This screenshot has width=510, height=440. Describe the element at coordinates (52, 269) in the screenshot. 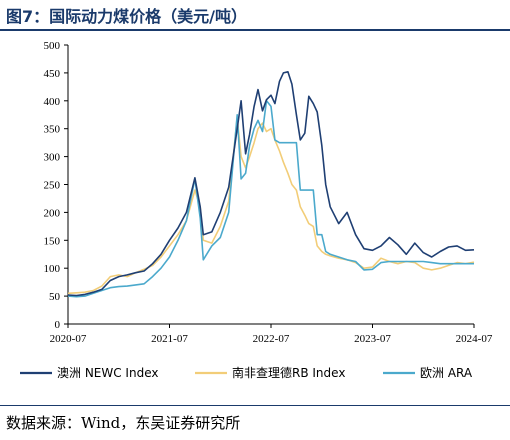

I see `y-tick-label: 100` at that location.